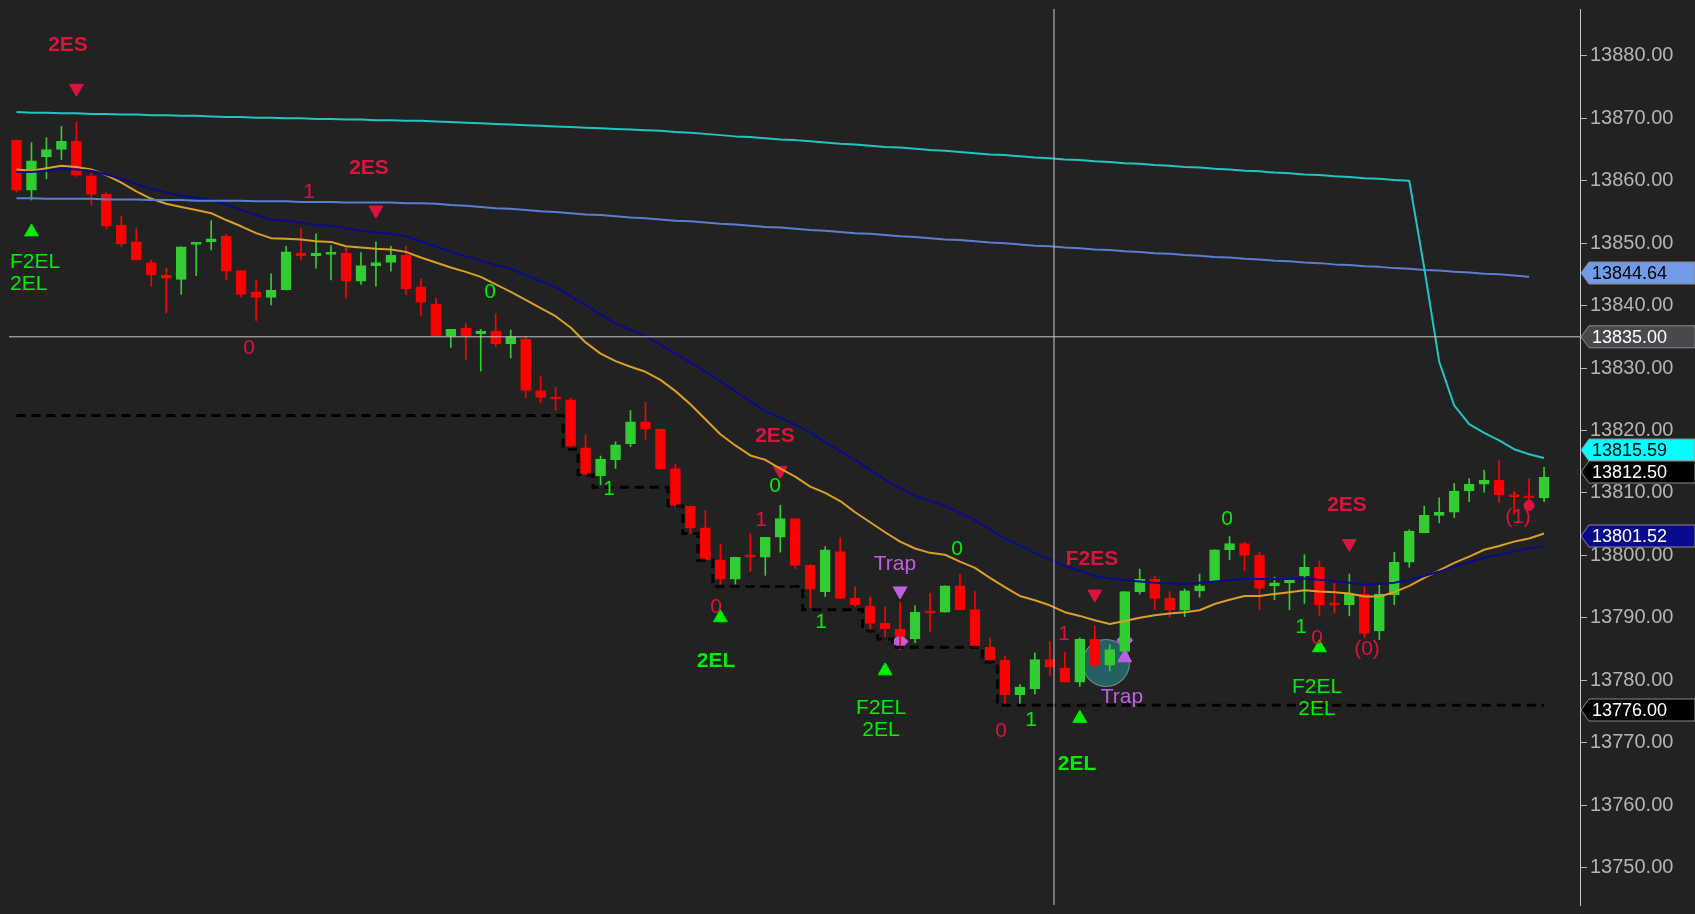  Describe the element at coordinates (1630, 471) in the screenshot. I see `text: 13812.50` at that location.